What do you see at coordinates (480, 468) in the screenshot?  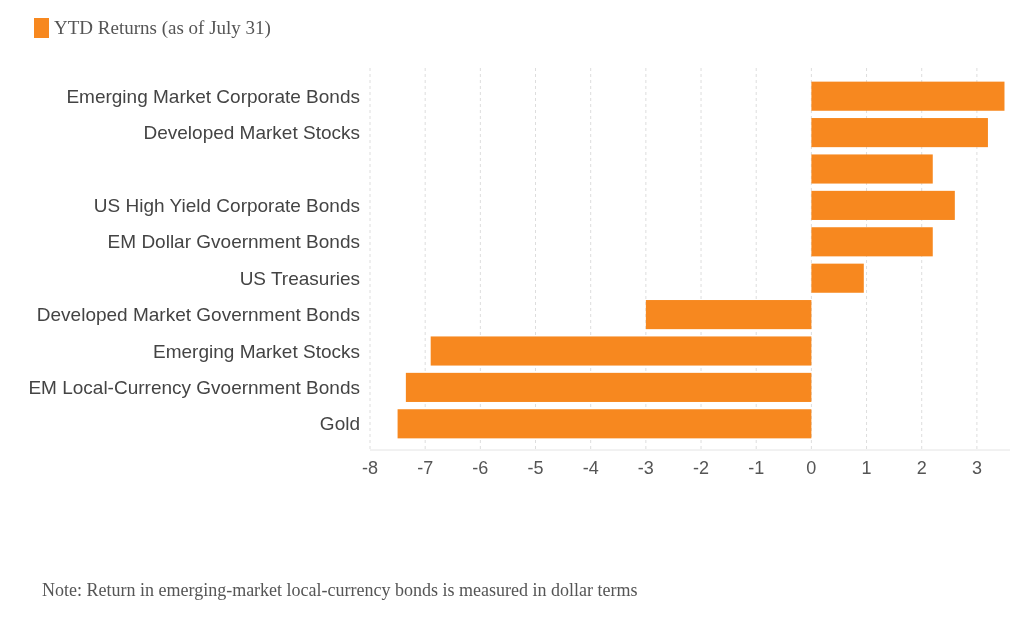 I see `x-tick-label: -6` at bounding box center [480, 468].